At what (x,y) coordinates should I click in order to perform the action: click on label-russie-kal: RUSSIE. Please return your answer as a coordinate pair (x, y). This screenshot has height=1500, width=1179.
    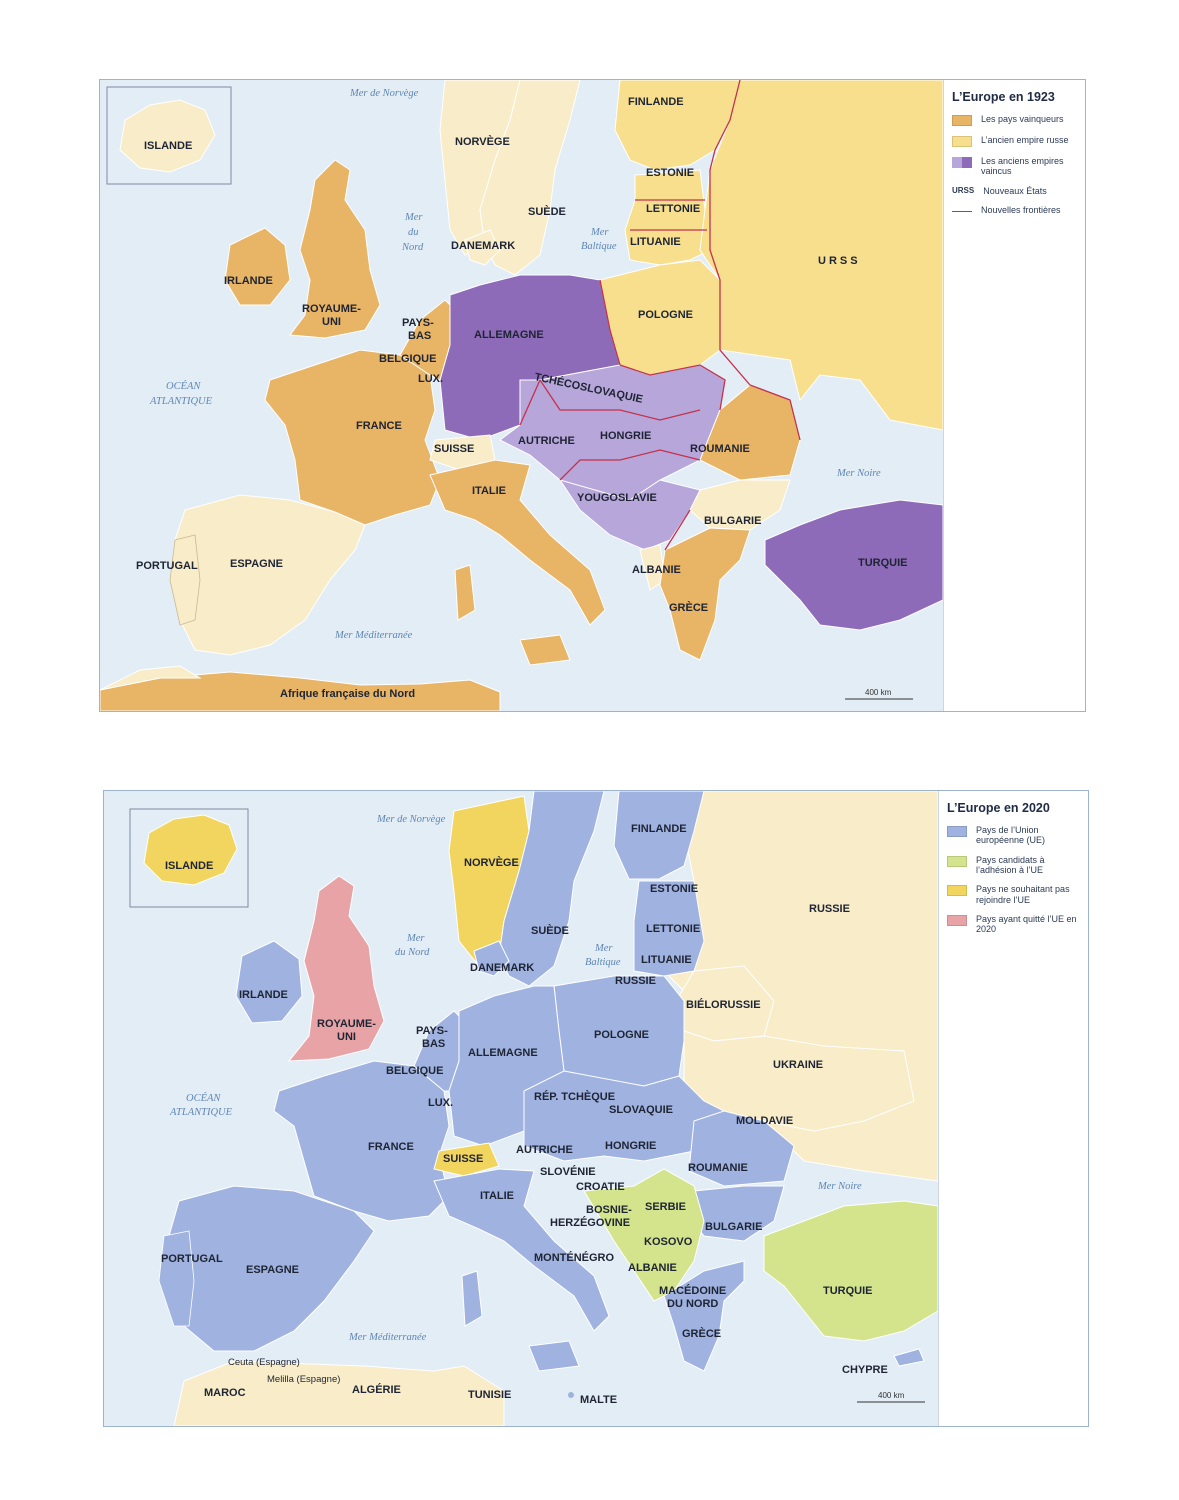
    Looking at the image, I should click on (635, 981).